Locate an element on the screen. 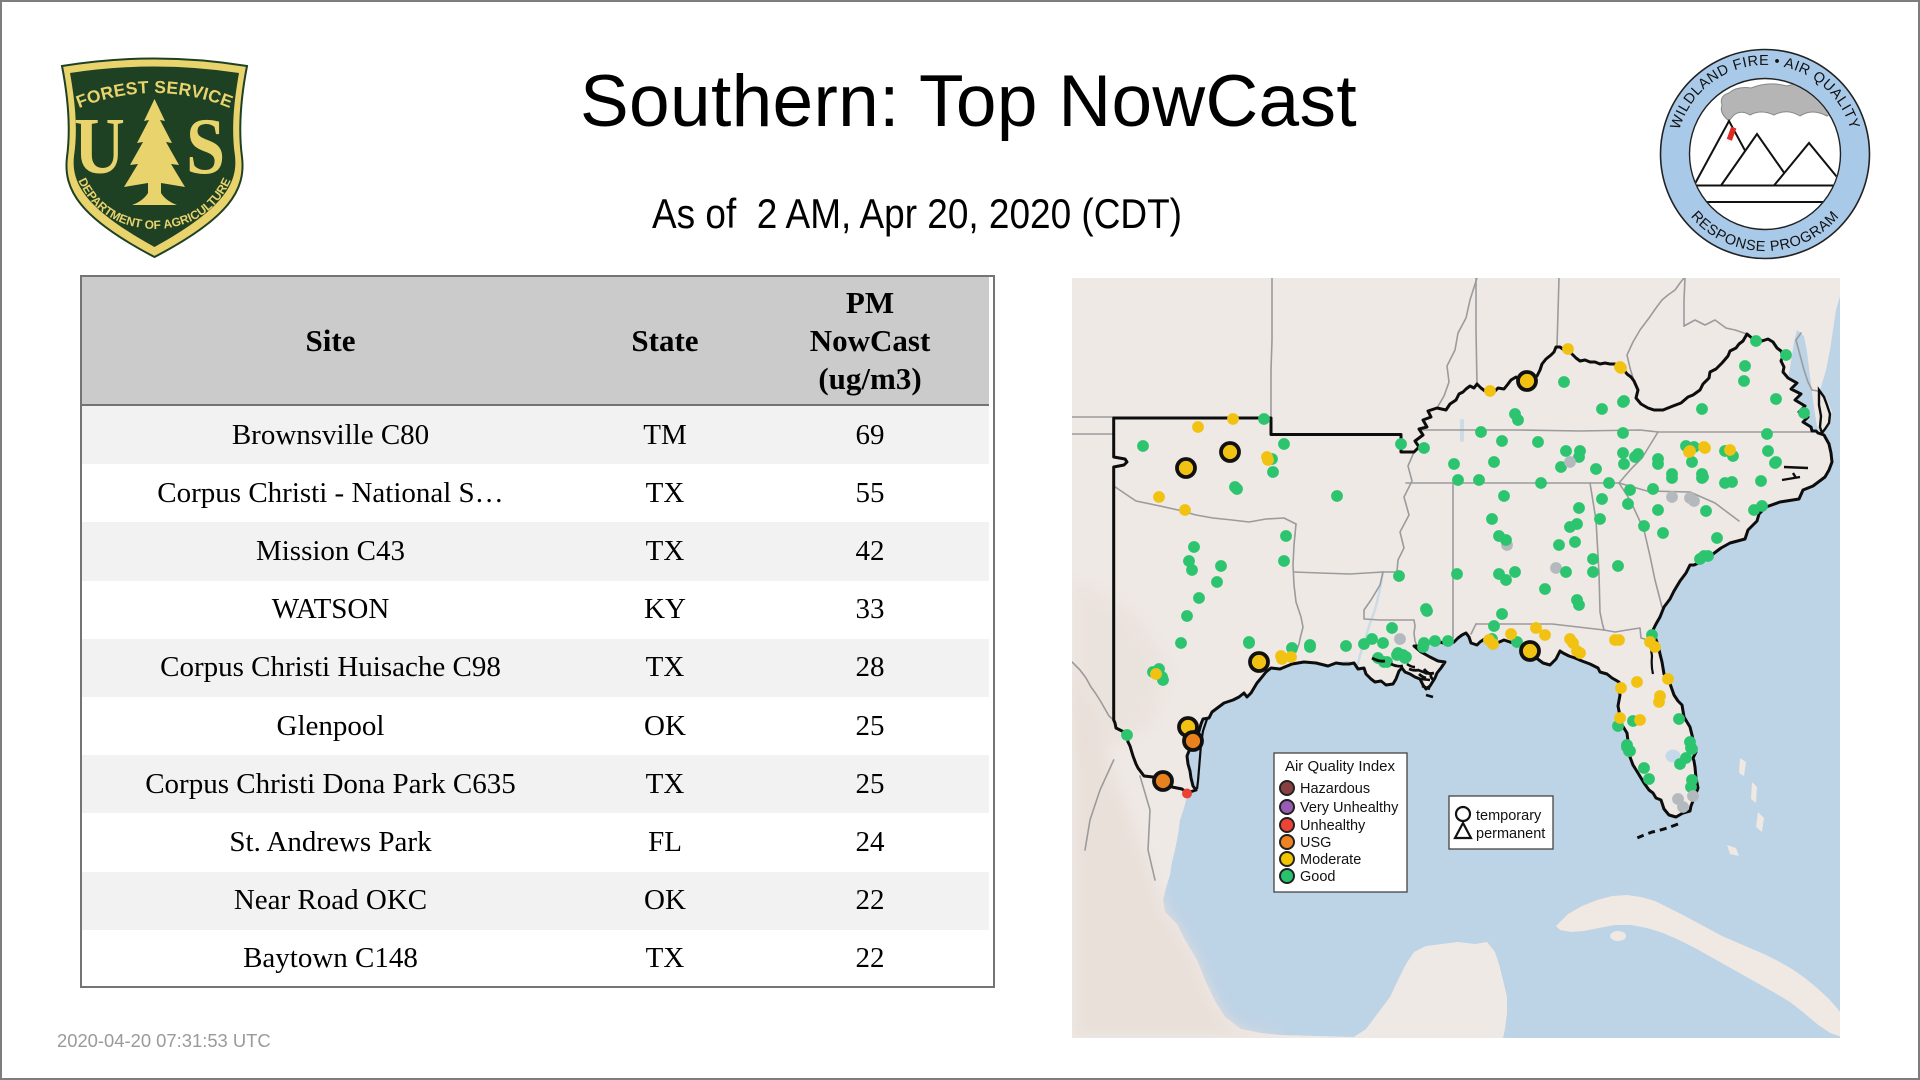 The image size is (1920, 1080). svg-text: Unhealthy is located at coordinates (1333, 826).